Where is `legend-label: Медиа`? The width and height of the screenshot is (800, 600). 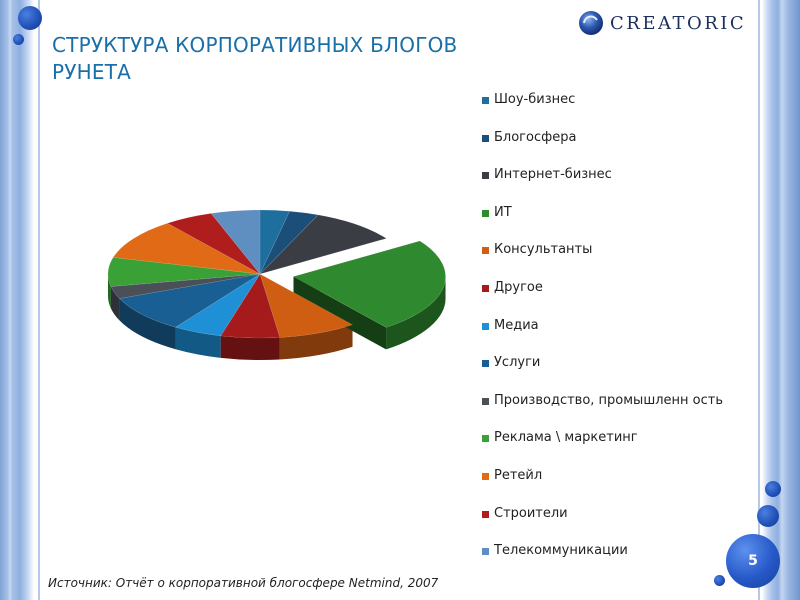
legend-label: Медиа is located at coordinates (516, 325).